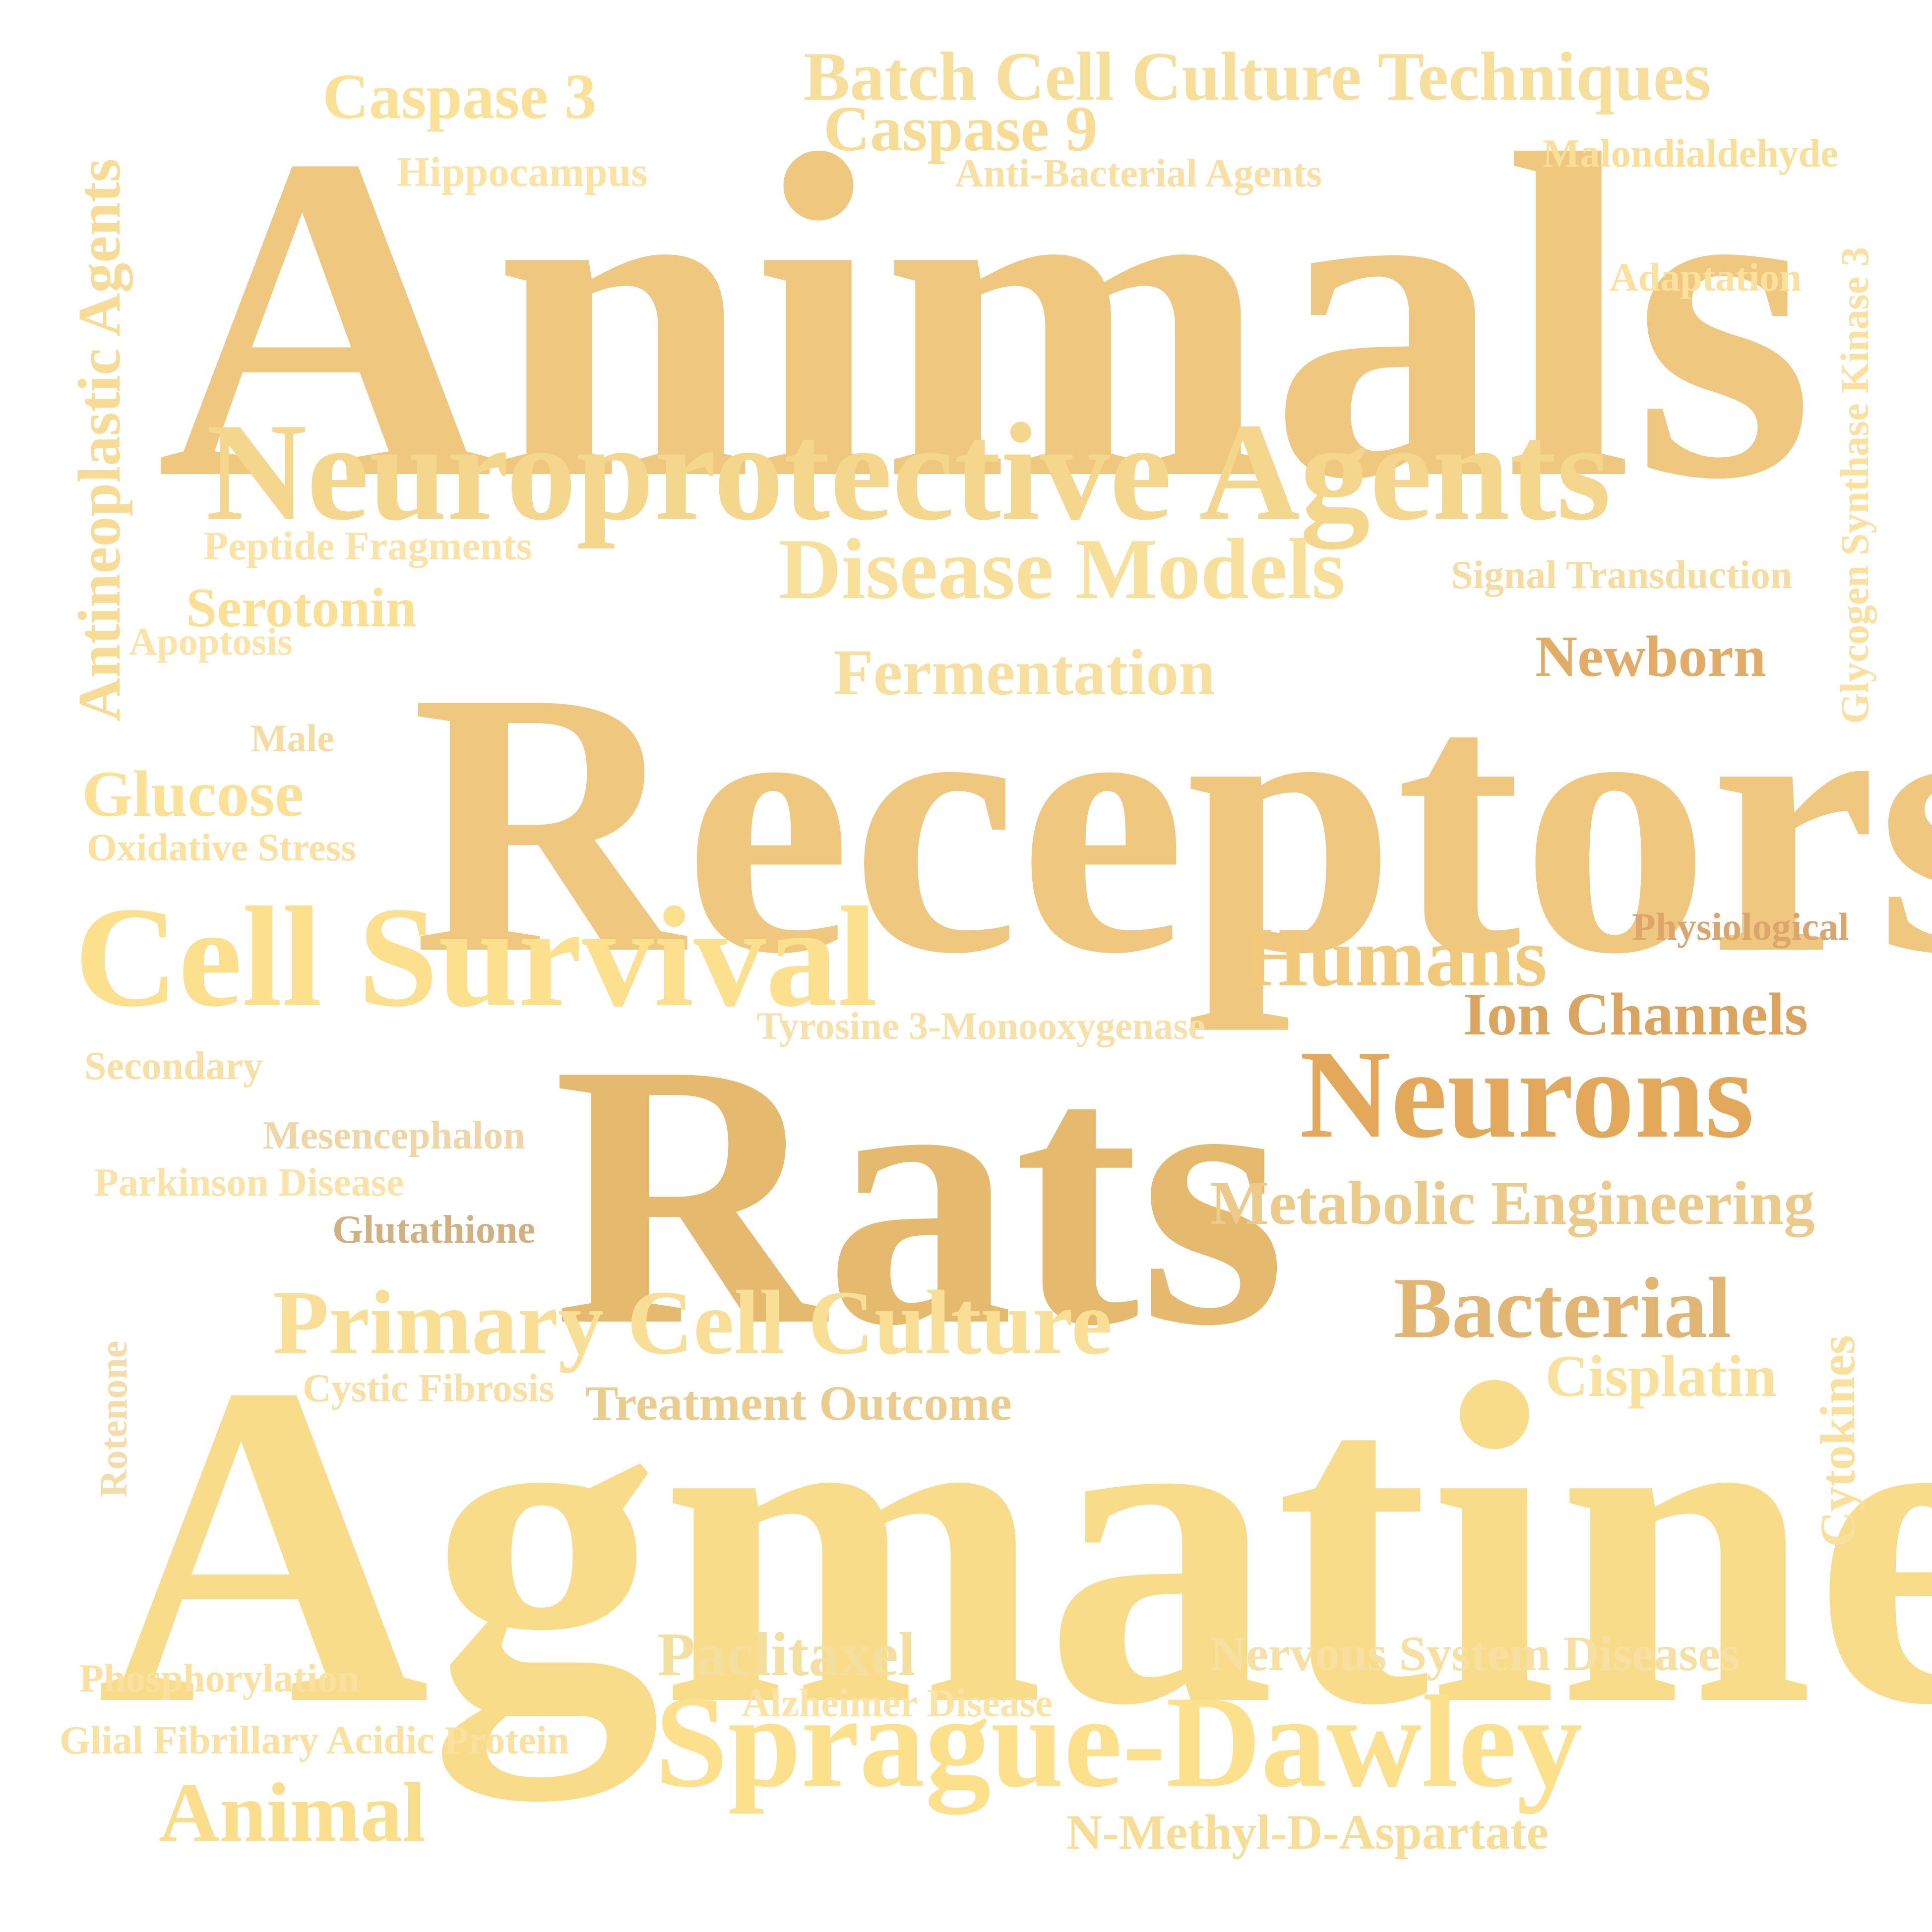  What do you see at coordinates (429, 1388) in the screenshot?
I see `word-cystic-fibrosis: Cystic Fibrosis` at bounding box center [429, 1388].